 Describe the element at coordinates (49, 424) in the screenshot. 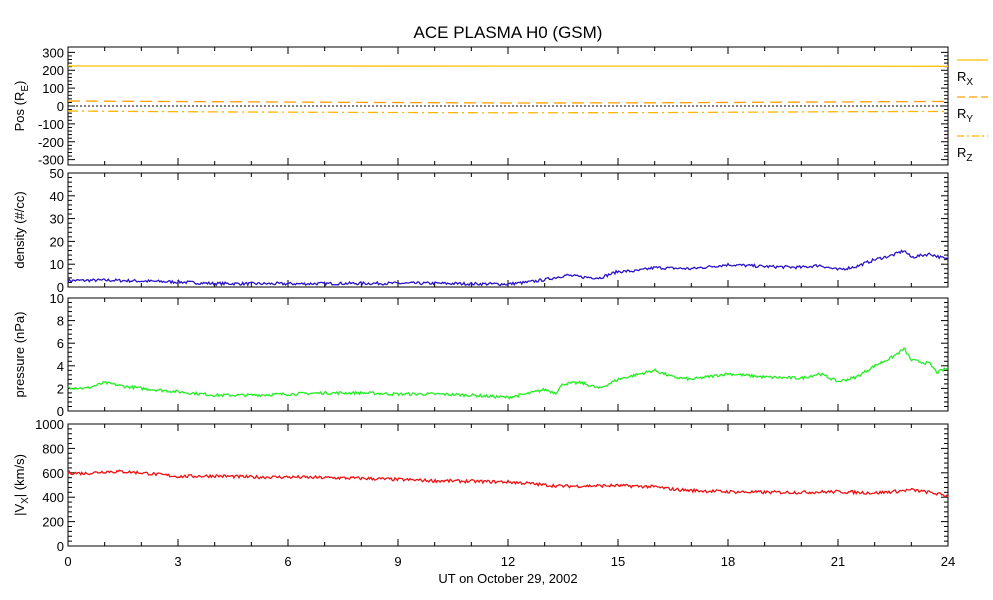

I see `y-tick-label: 1000` at that location.